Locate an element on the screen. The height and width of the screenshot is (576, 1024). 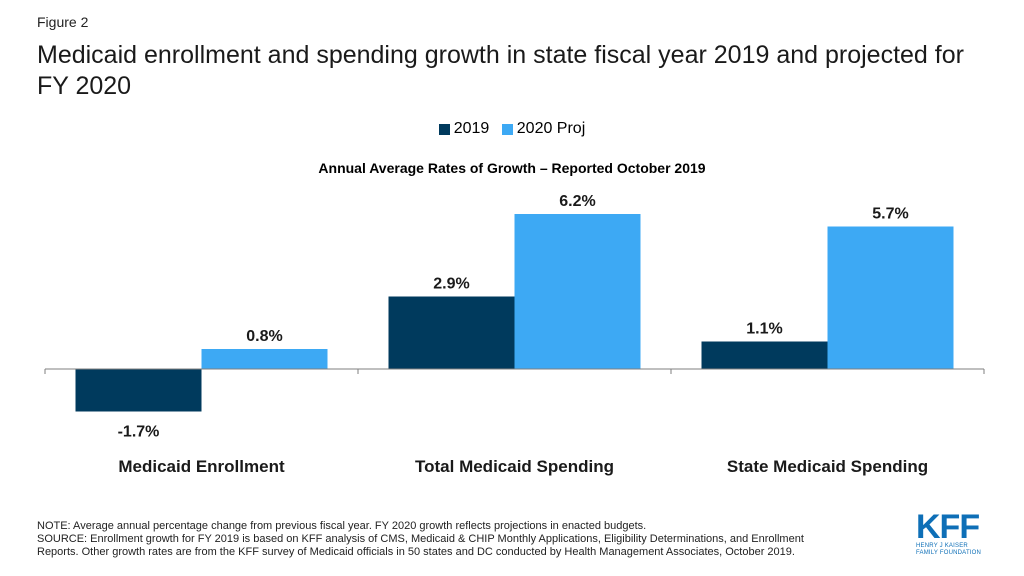
legend-swatch-2019 is located at coordinates (444, 129).